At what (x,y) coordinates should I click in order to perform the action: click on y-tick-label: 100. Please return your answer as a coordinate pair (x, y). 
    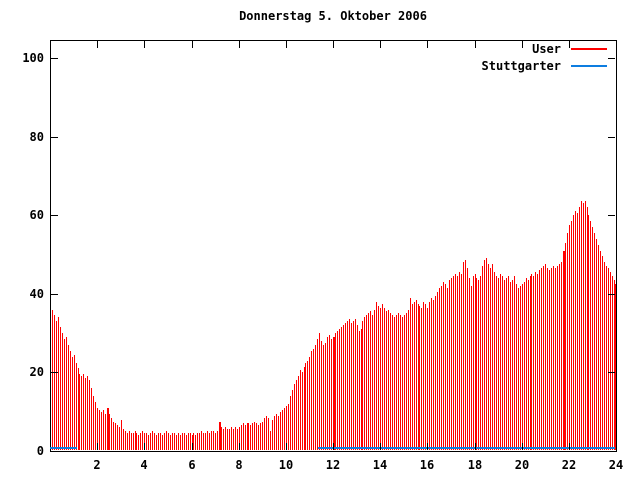
    Looking at the image, I should click on (33, 58).